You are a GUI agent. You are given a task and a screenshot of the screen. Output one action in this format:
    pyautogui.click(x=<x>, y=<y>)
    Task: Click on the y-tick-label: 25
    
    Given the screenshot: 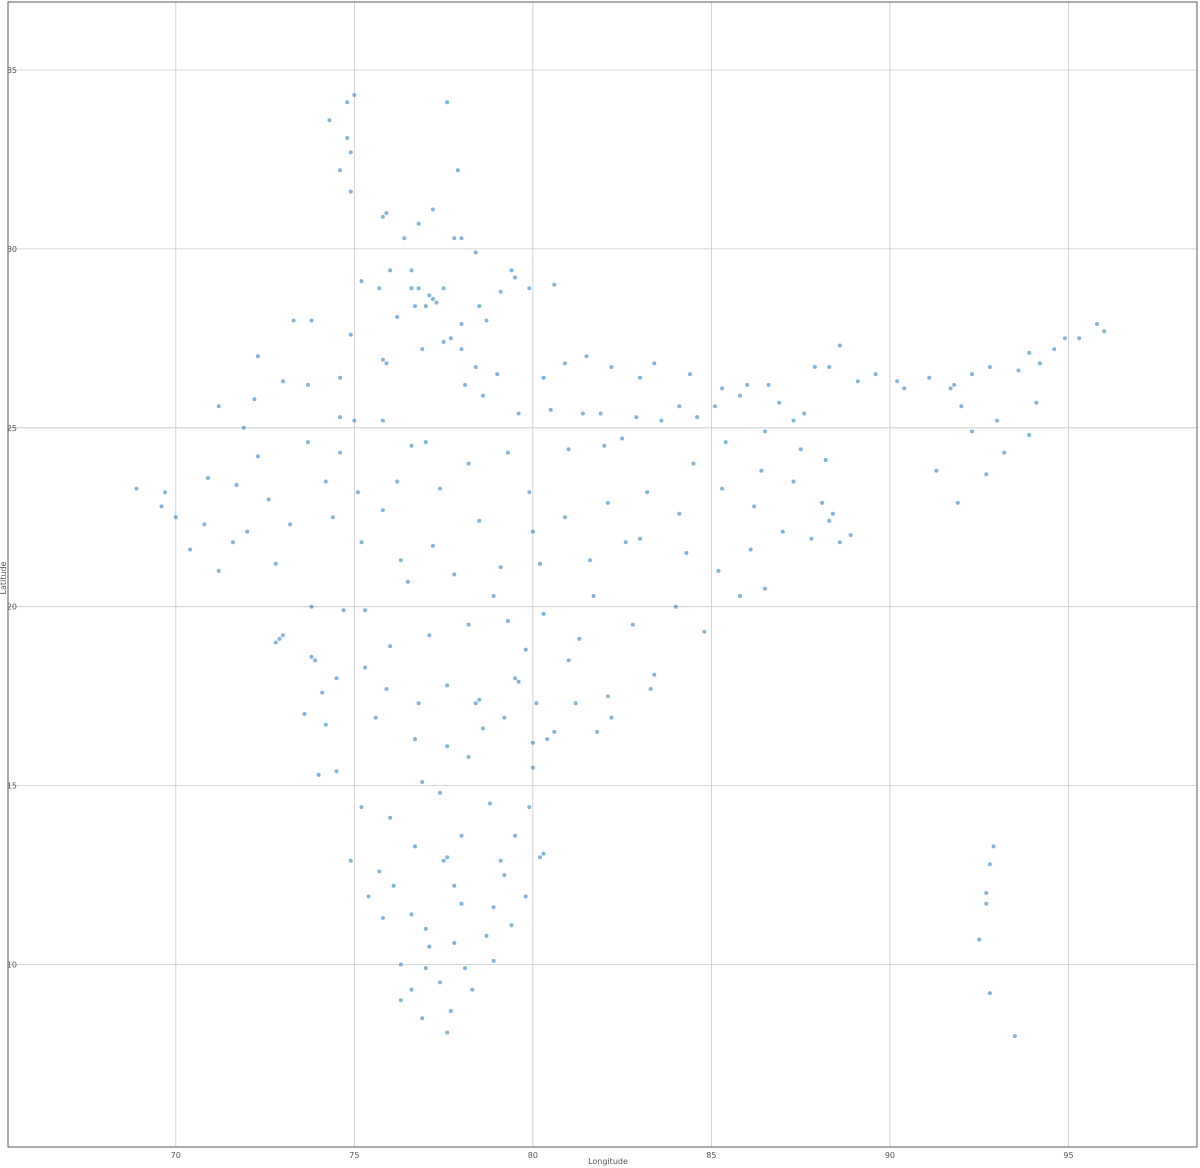 What is the action you would take?
    pyautogui.click(x=12, y=428)
    